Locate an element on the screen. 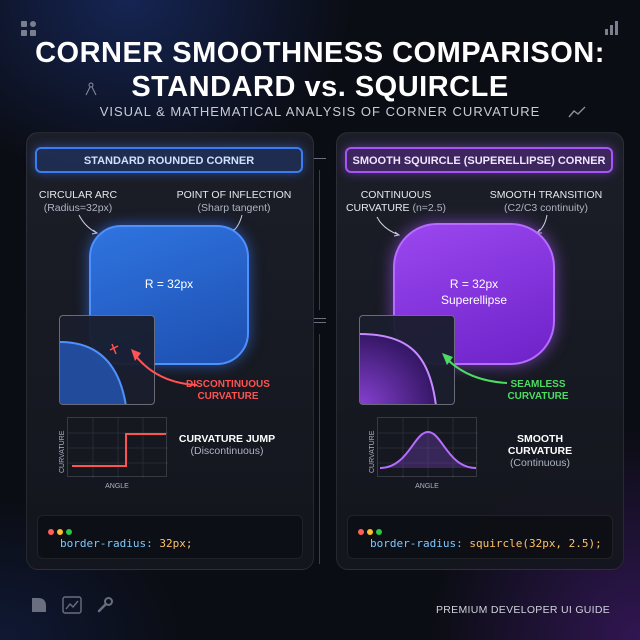 This screenshot has height=640, width=640. code-snippet-squircle: border-radius: squircle(32px, 2.5); is located at coordinates (480, 537).